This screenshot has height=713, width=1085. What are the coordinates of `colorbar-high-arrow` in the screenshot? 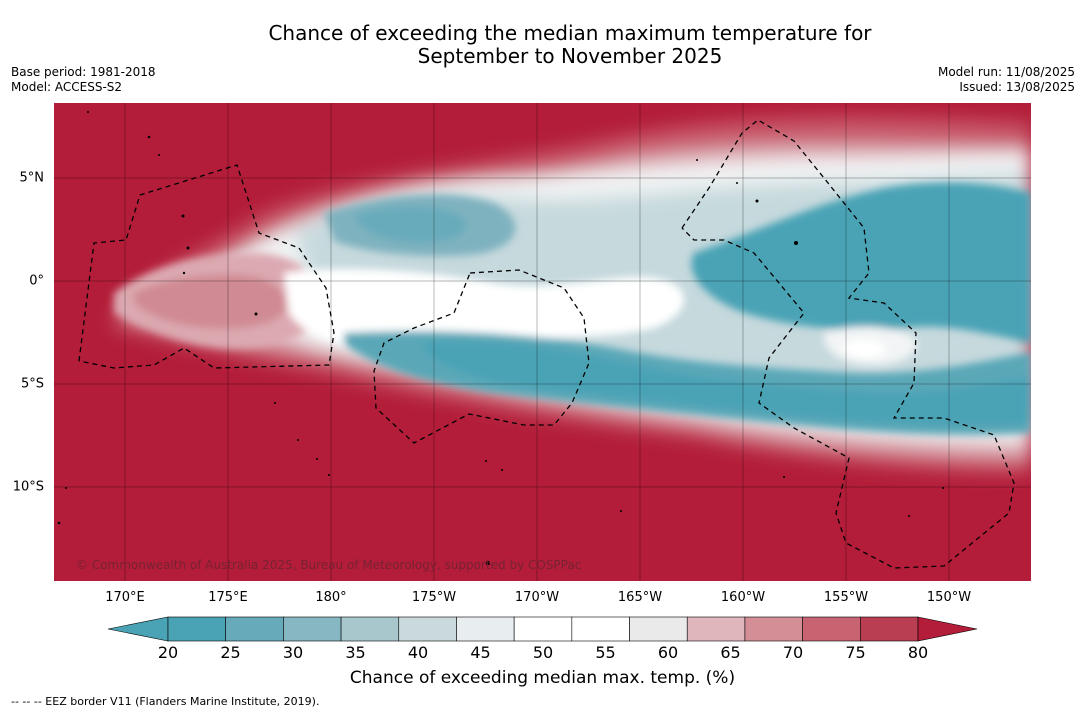 It's located at (947, 629).